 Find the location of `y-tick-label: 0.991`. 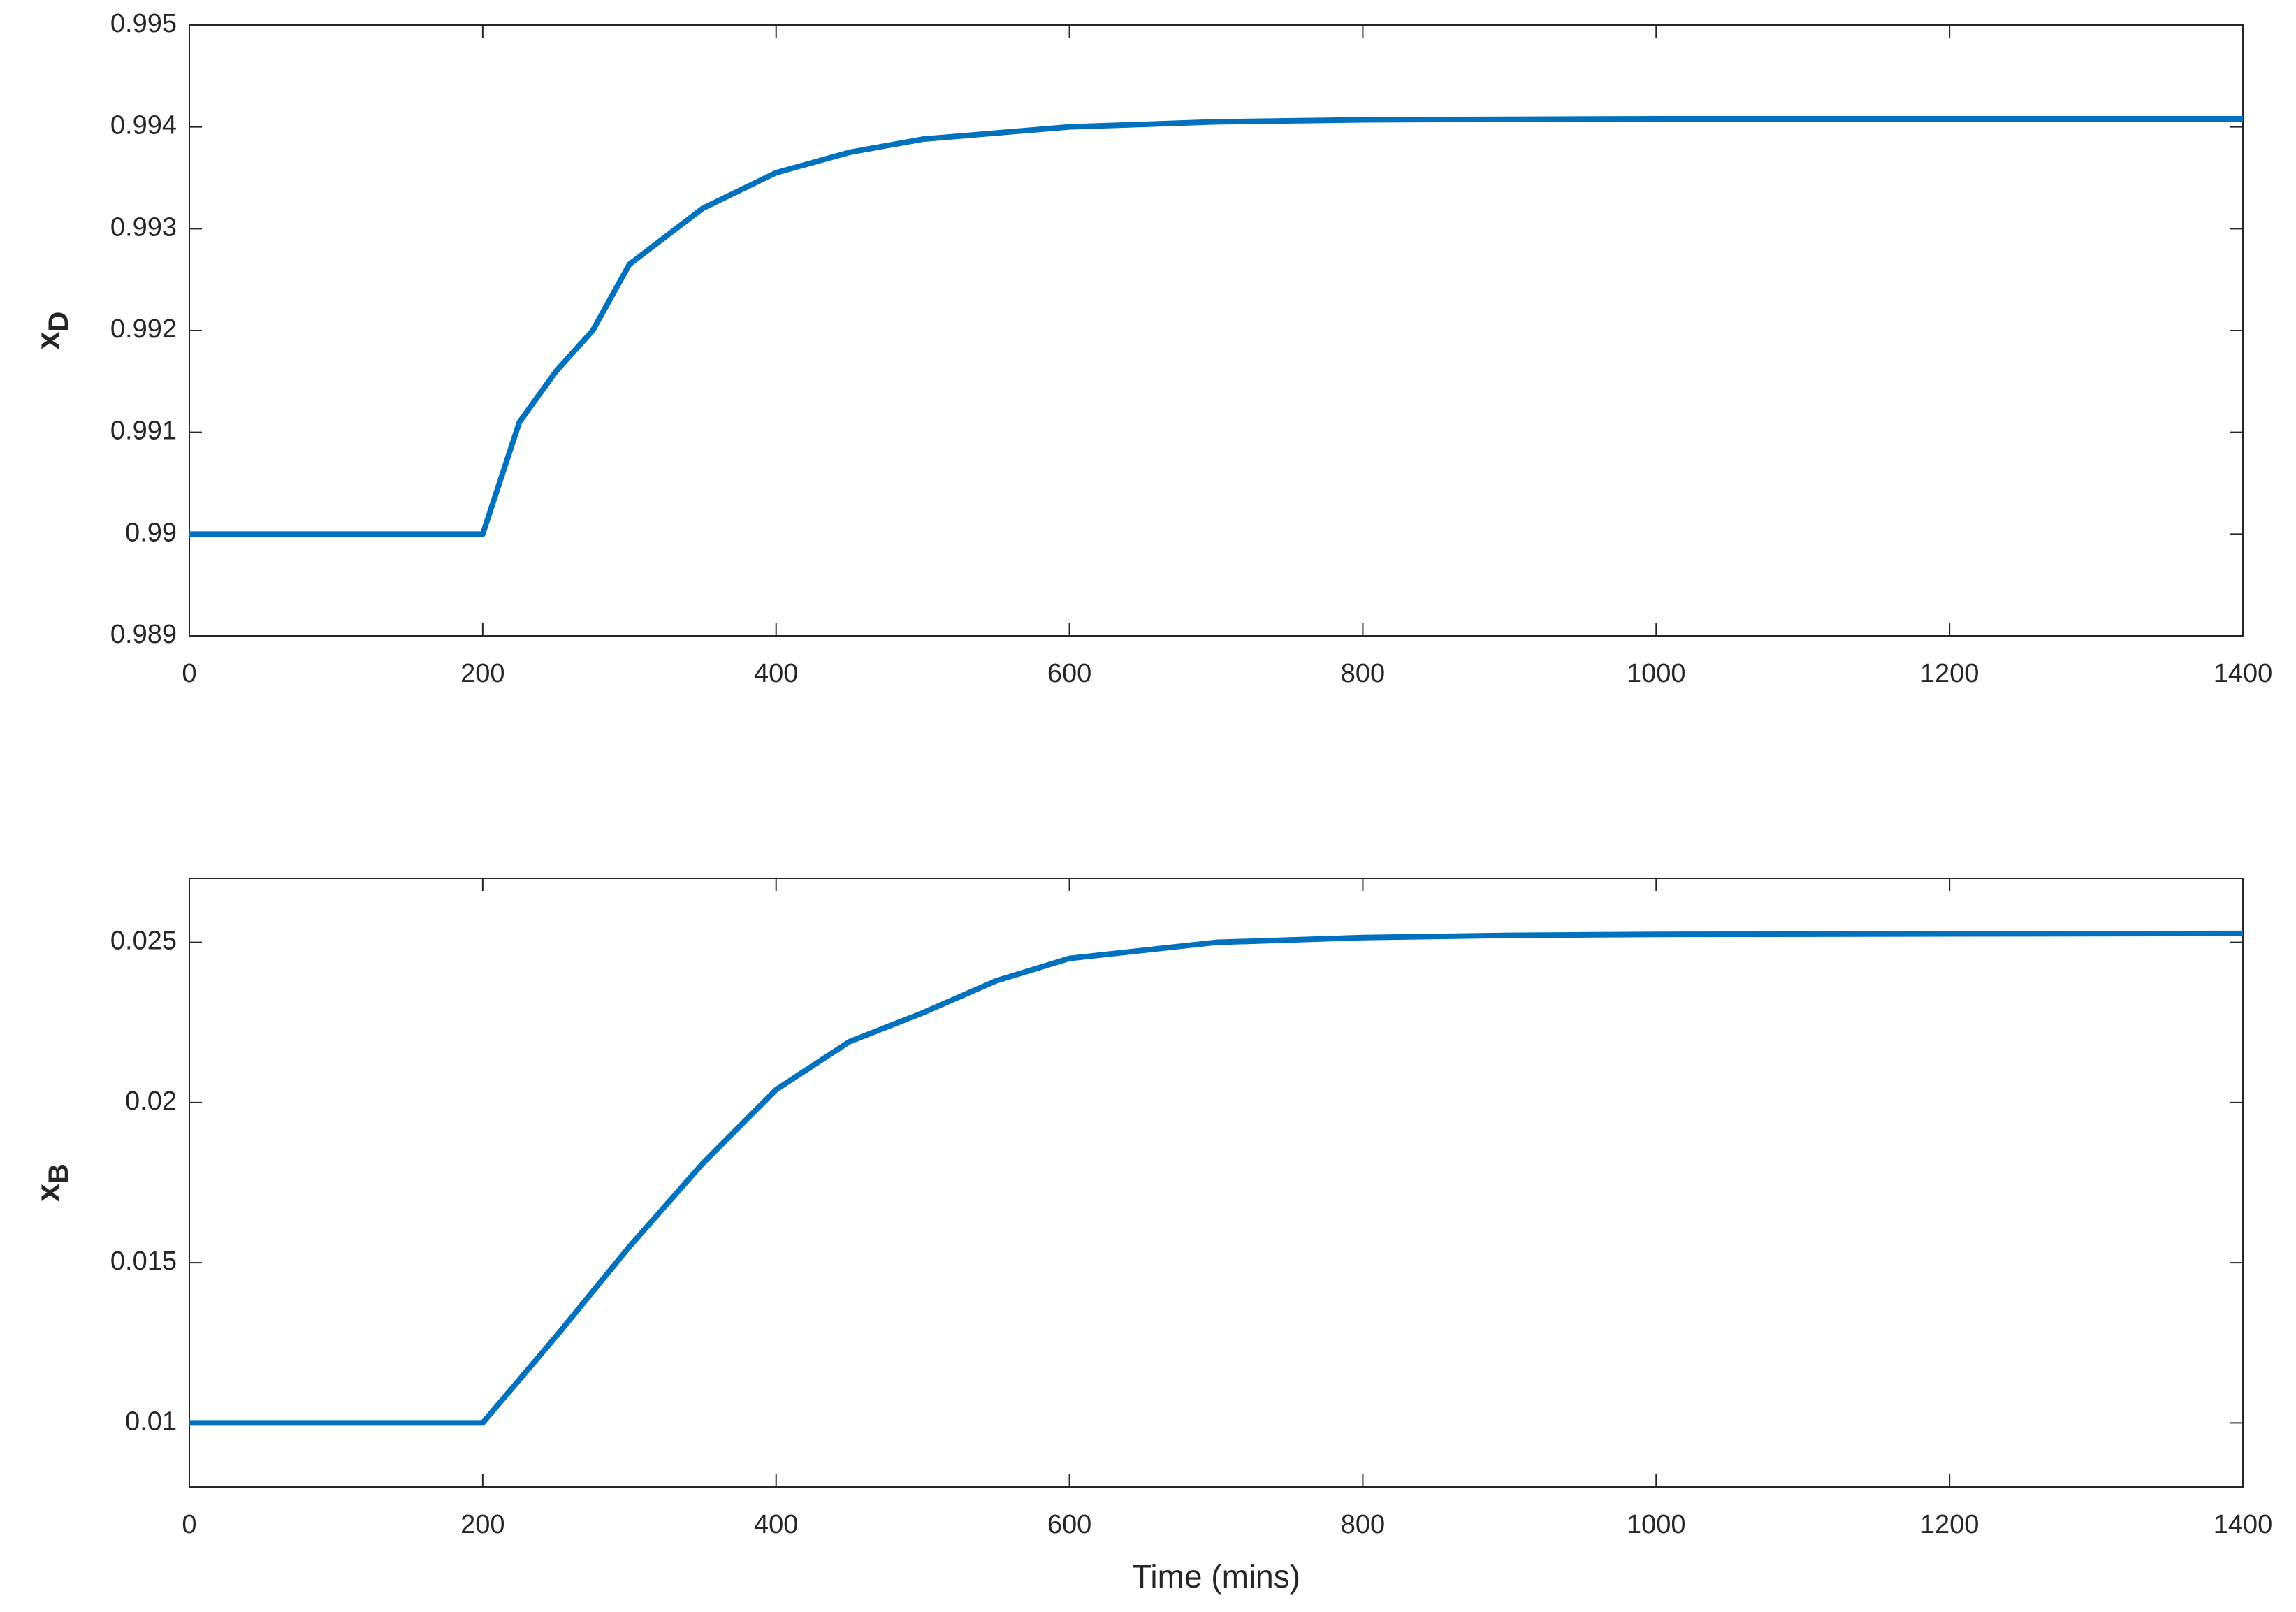

y-tick-label: 0.991 is located at coordinates (143, 431).